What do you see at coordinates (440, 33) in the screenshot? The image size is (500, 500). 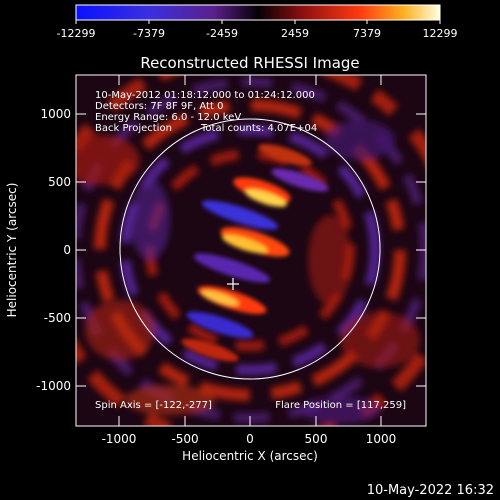 I see `colorbar-tick-label: 12299` at bounding box center [440, 33].